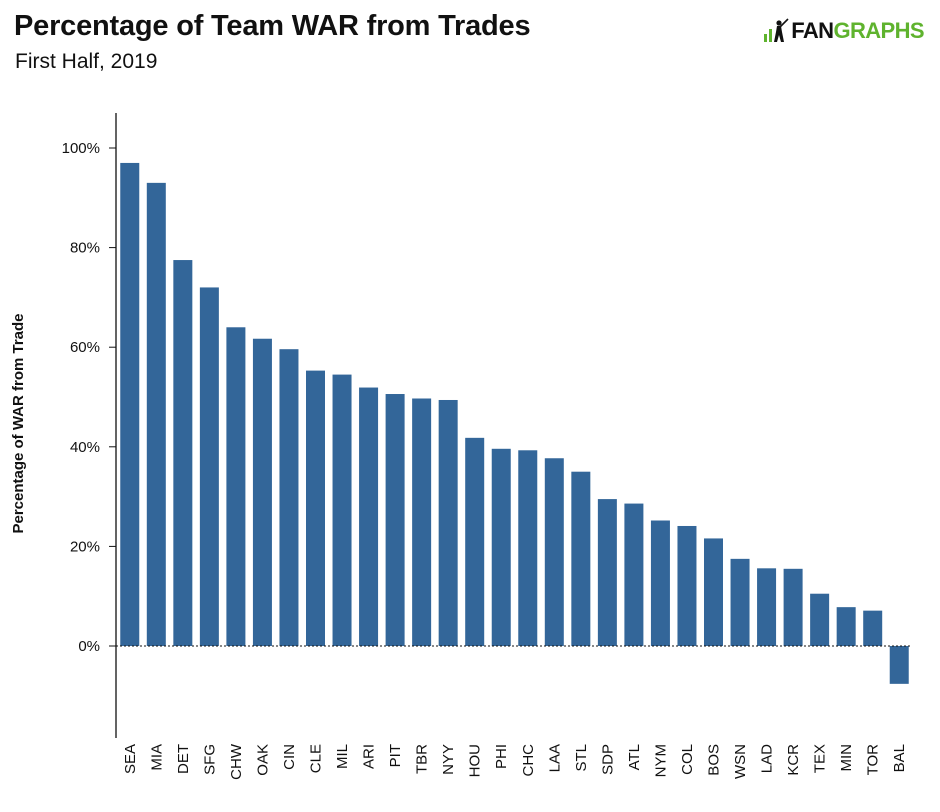 Image resolution: width=940 pixels, height=812 pixels. What do you see at coordinates (85, 248) in the screenshot?
I see `y-tick-label: 80%` at bounding box center [85, 248].